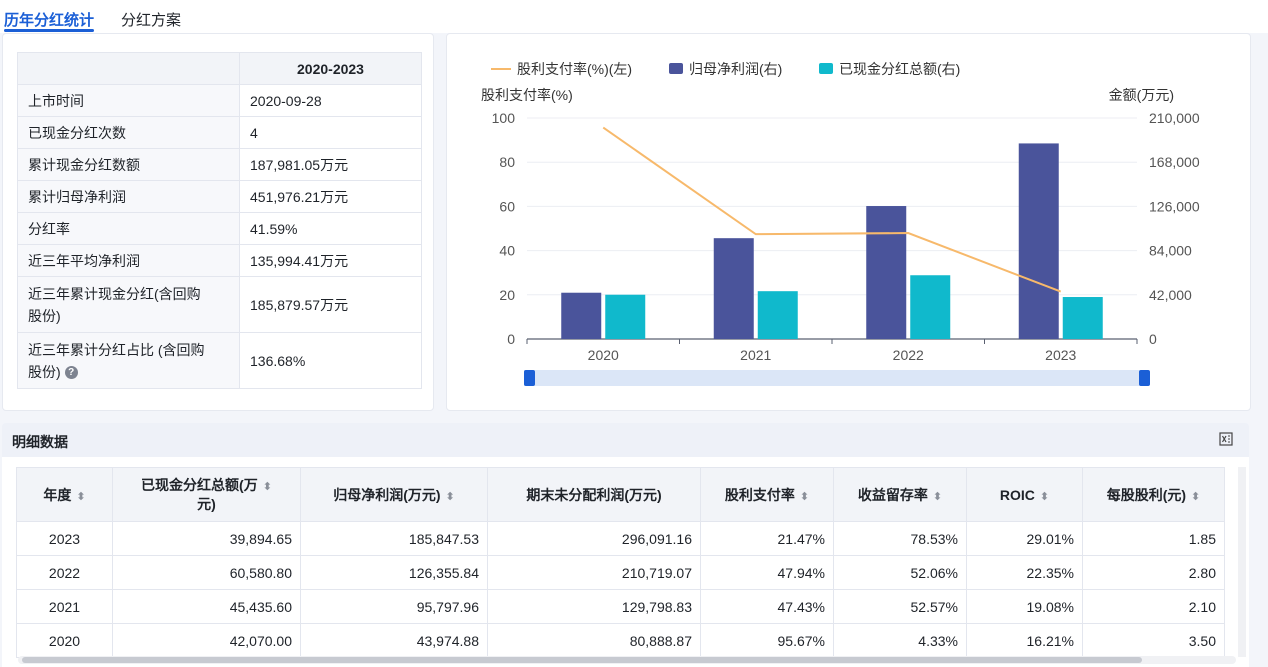 This screenshot has width=1268, height=667. Describe the element at coordinates (206, 640) in the screenshot. I see `cell: 42,070.00` at that location.